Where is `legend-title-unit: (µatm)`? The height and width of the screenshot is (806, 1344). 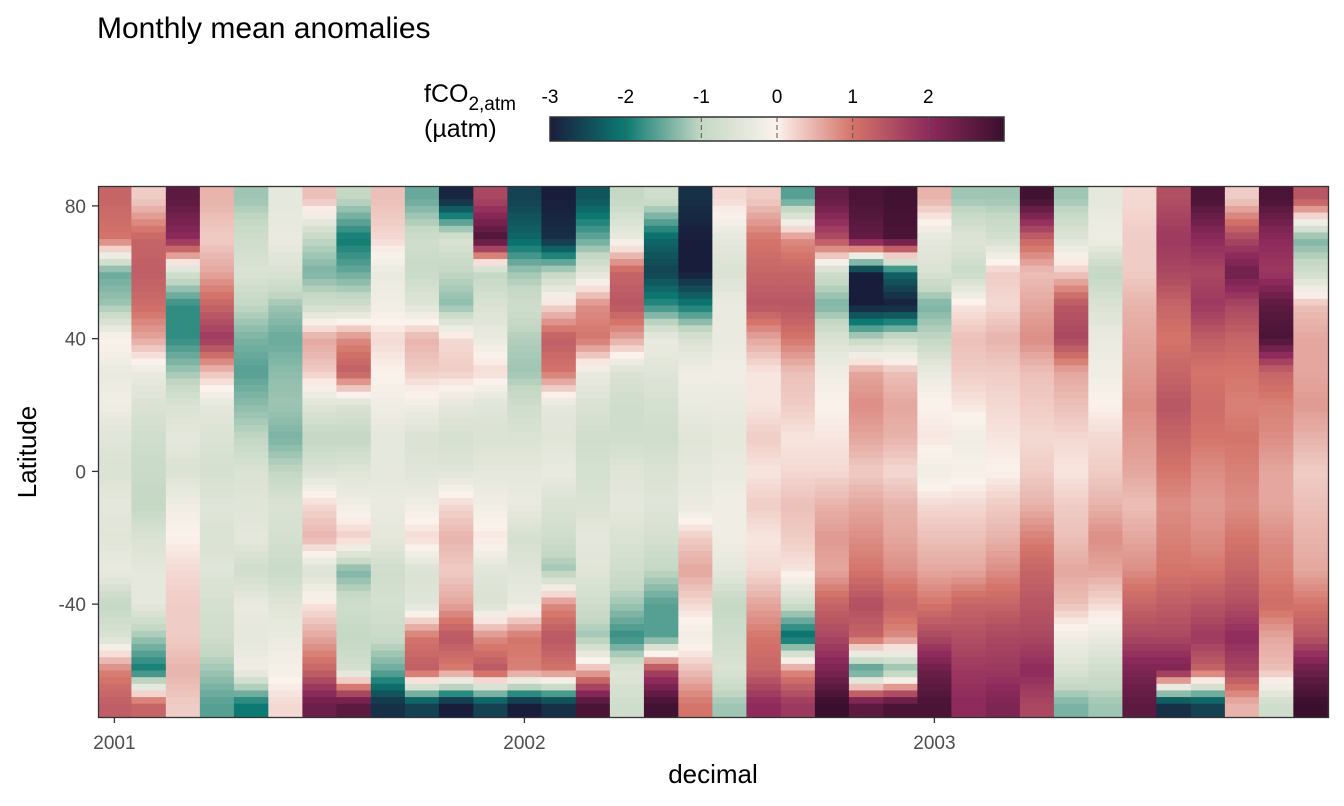 legend-title-unit: (µatm) is located at coordinates (460, 129).